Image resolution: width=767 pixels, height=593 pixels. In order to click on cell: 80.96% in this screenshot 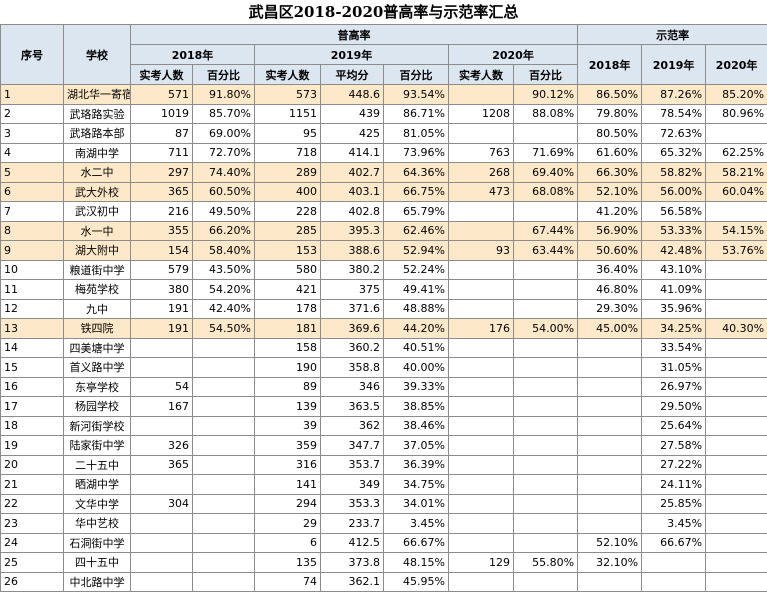, I will do `click(736, 113)`.